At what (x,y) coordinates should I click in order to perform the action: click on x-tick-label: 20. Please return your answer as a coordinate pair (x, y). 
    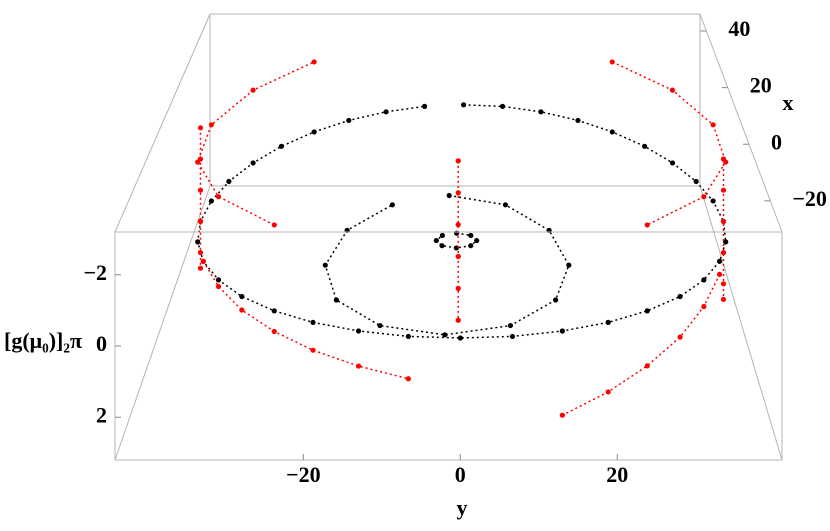
    Looking at the image, I should click on (761, 85).